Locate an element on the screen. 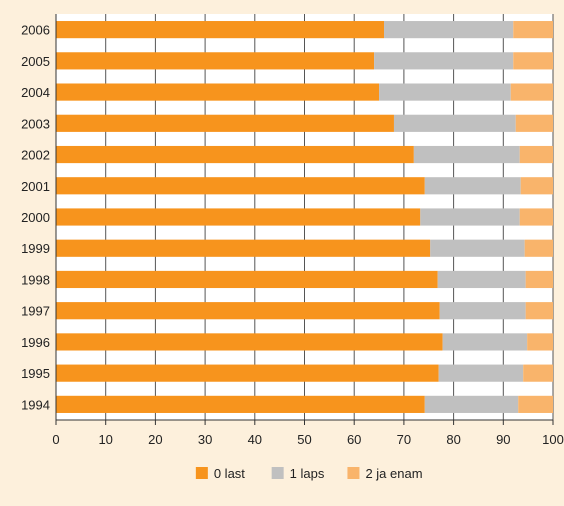  legend: 0 last 1 laps 2 ja enam is located at coordinates (309, 473).